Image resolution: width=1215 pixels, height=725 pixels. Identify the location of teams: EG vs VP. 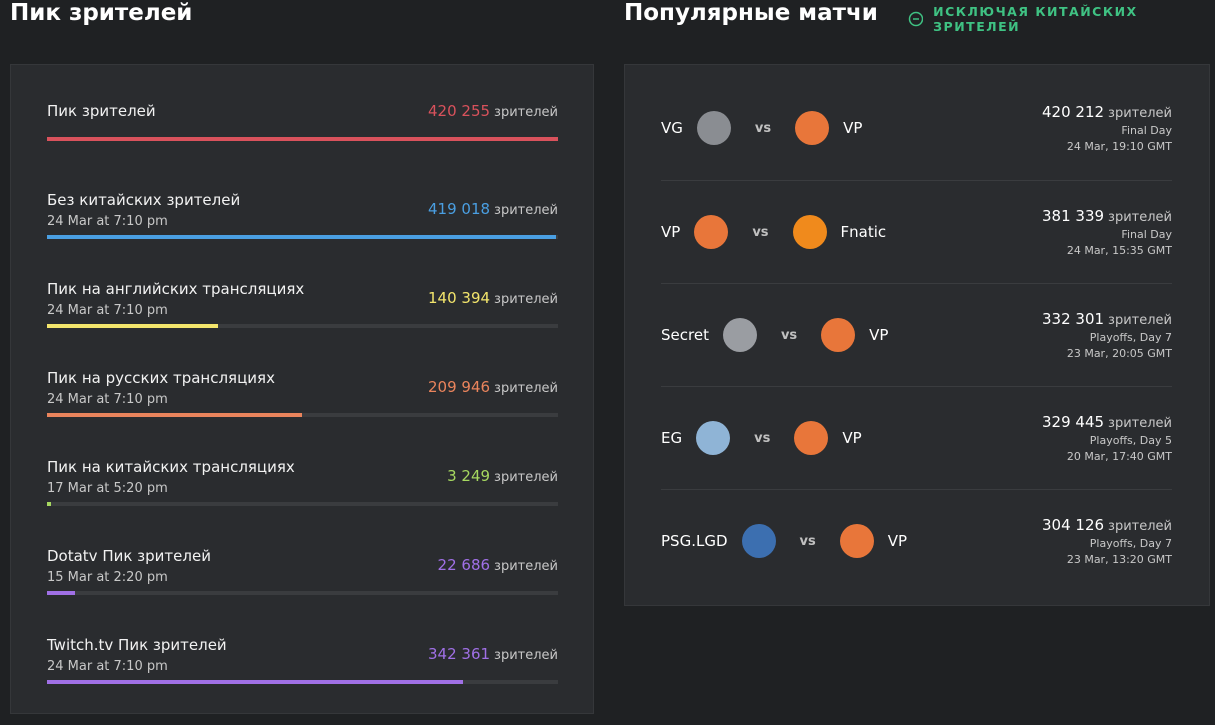
(761, 438).